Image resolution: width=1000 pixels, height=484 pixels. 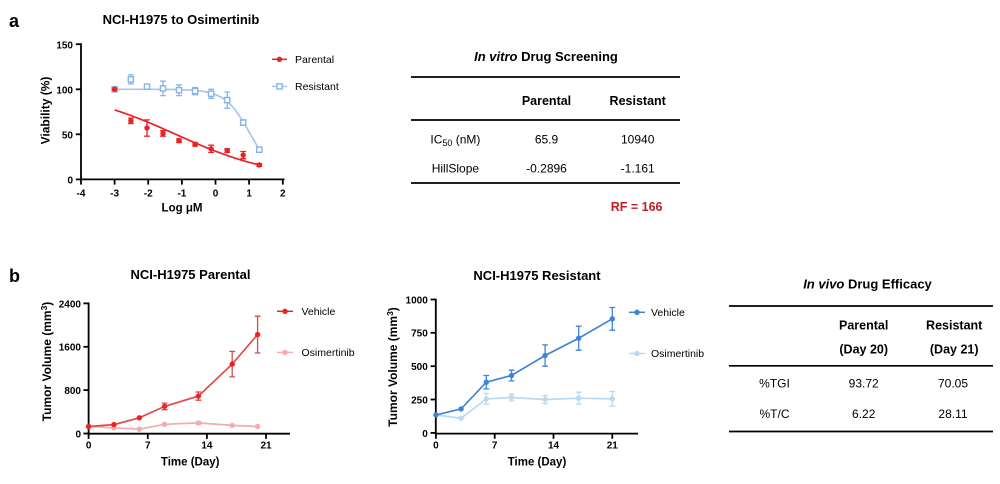 What do you see at coordinates (64, 91) in the screenshot?
I see `svg-text: 100` at bounding box center [64, 91].